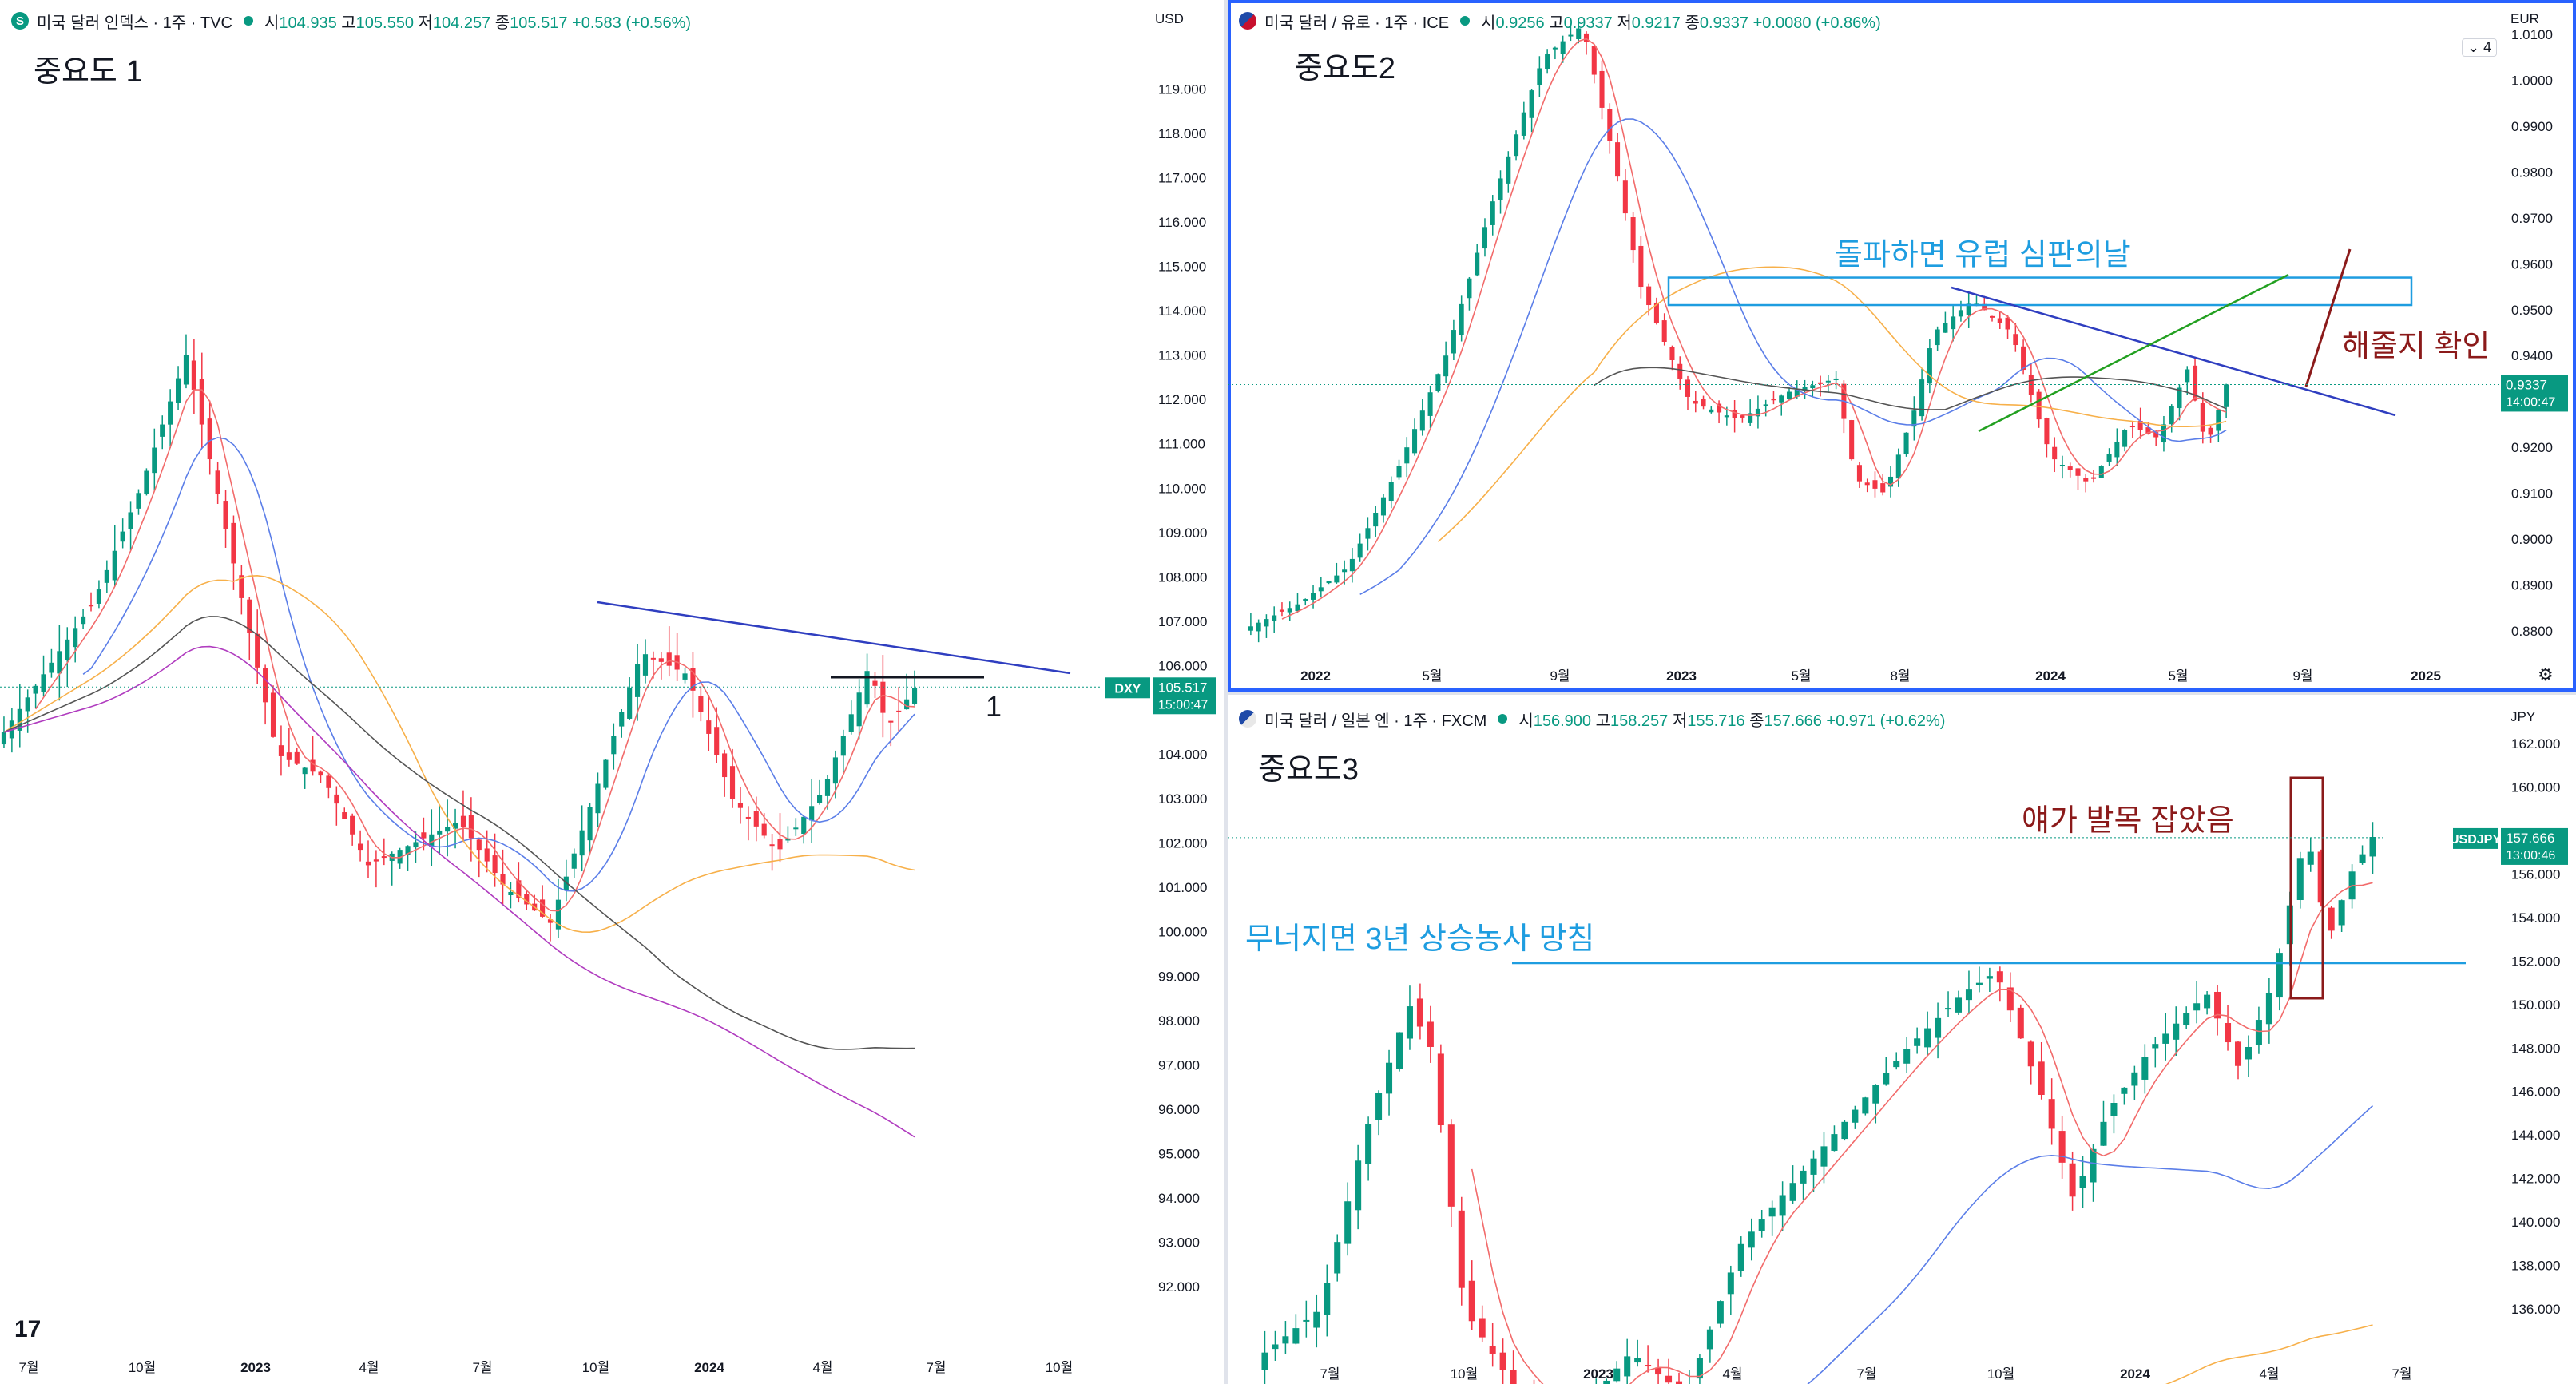 This screenshot has width=2576, height=1384. What do you see at coordinates (1357, 23) in the screenshot?
I see `usdeur-symbol-title: 미국 달러 / 유로 · 1주 · ICE` at bounding box center [1357, 23].